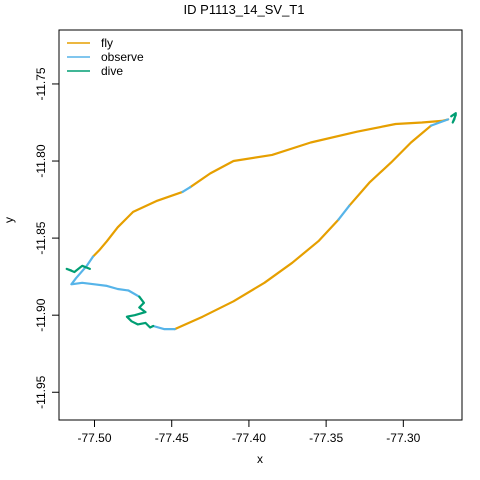  Describe the element at coordinates (403, 438) in the screenshot. I see `x-tick-label: -77.30` at that location.